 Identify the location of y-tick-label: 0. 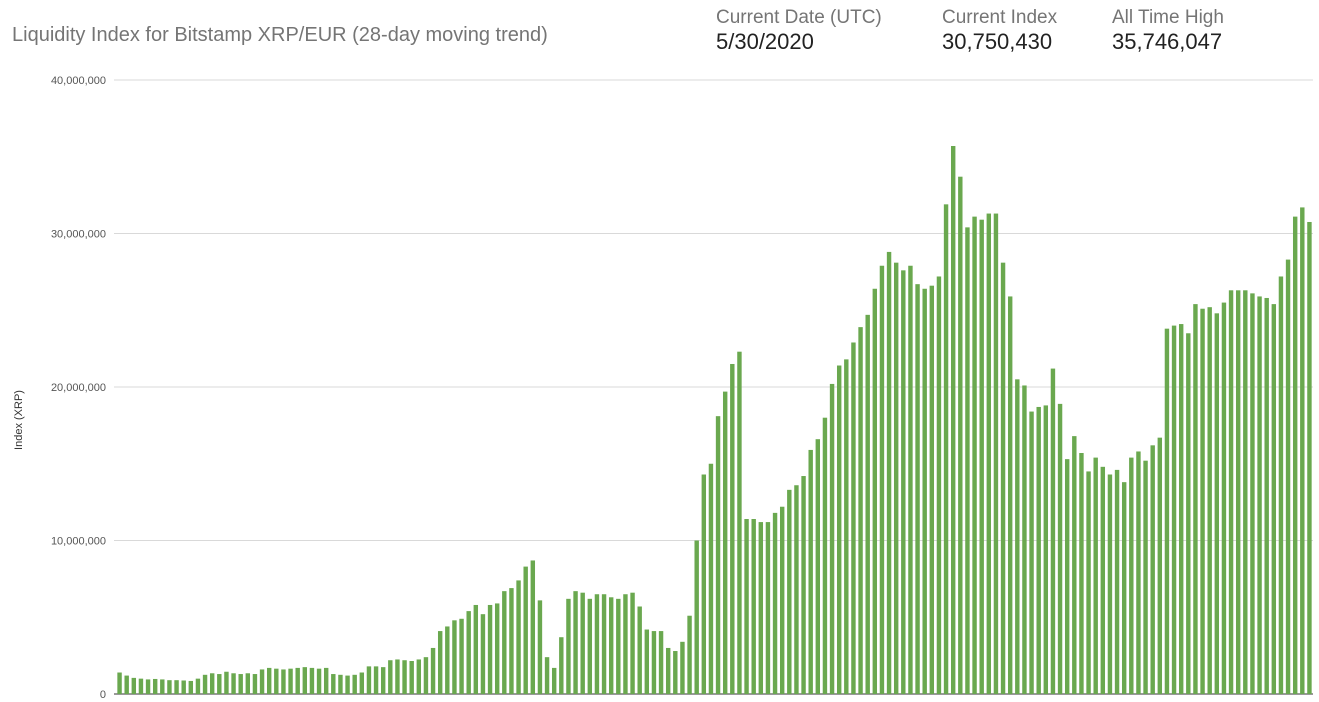
(103, 695).